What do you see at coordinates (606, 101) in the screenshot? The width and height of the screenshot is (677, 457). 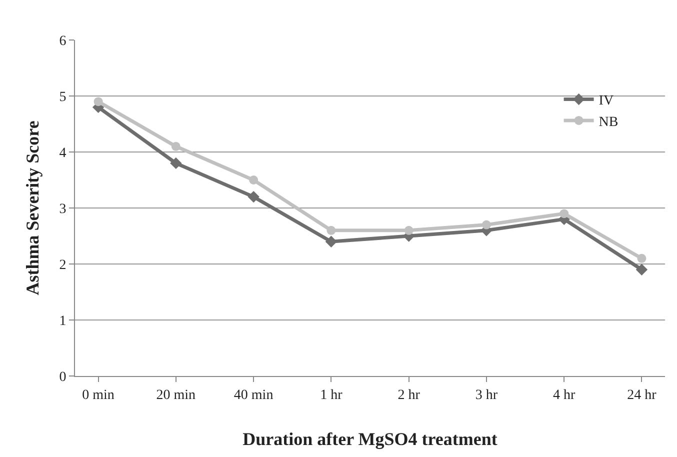 I see `legend-label: IV` at bounding box center [606, 101].